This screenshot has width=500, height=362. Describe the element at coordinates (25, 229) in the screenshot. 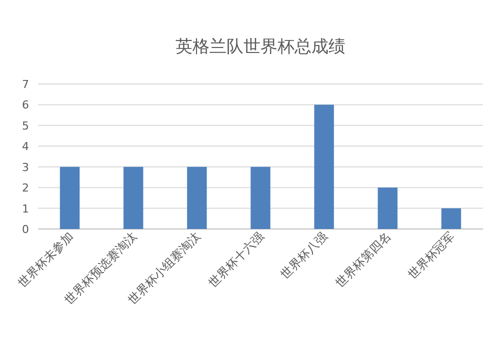

I see `y-tick-label: 0` at that location.